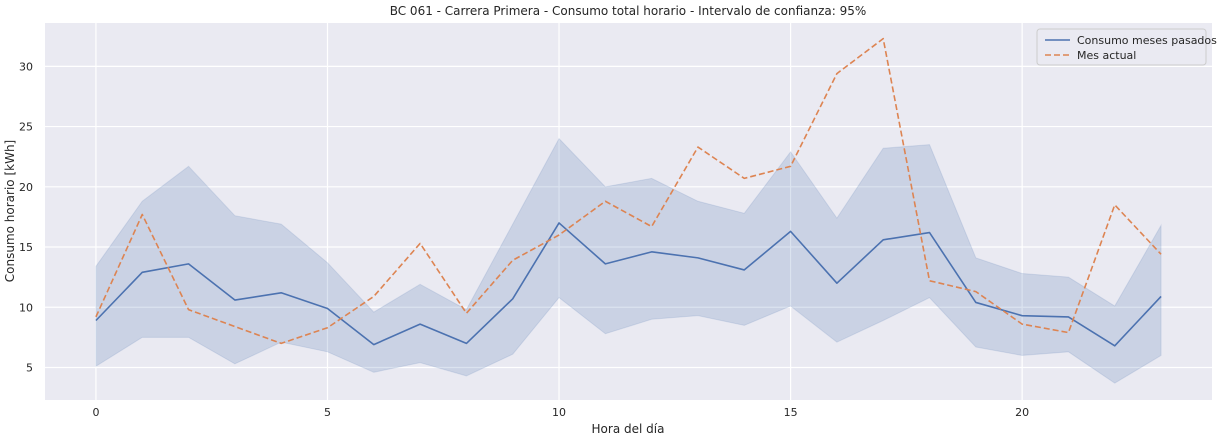 The image size is (1221, 442). I want to click on x-tick-label: 5, so click(327, 412).